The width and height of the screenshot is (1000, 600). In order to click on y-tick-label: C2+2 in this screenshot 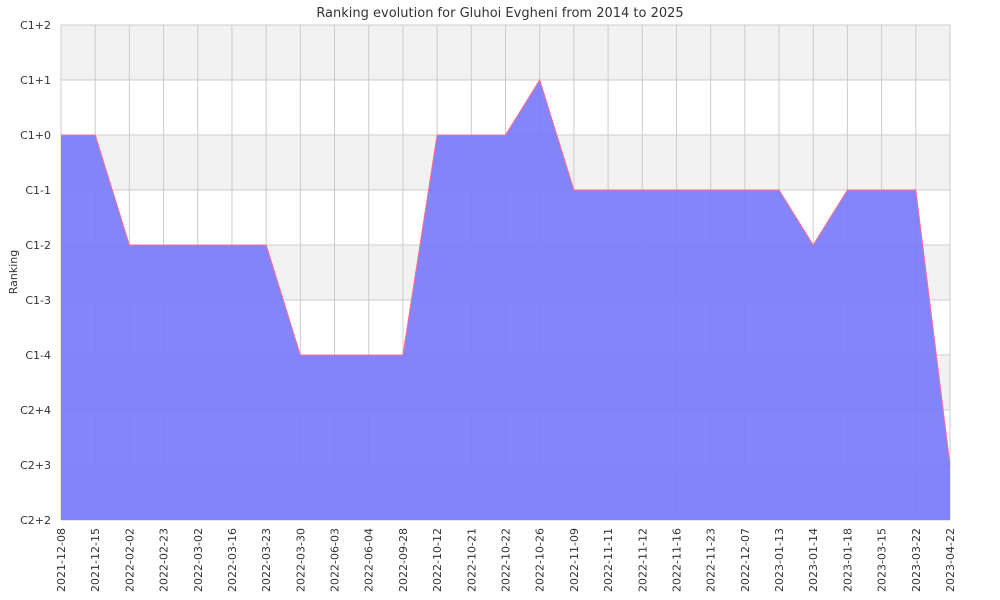, I will do `click(35, 520)`.